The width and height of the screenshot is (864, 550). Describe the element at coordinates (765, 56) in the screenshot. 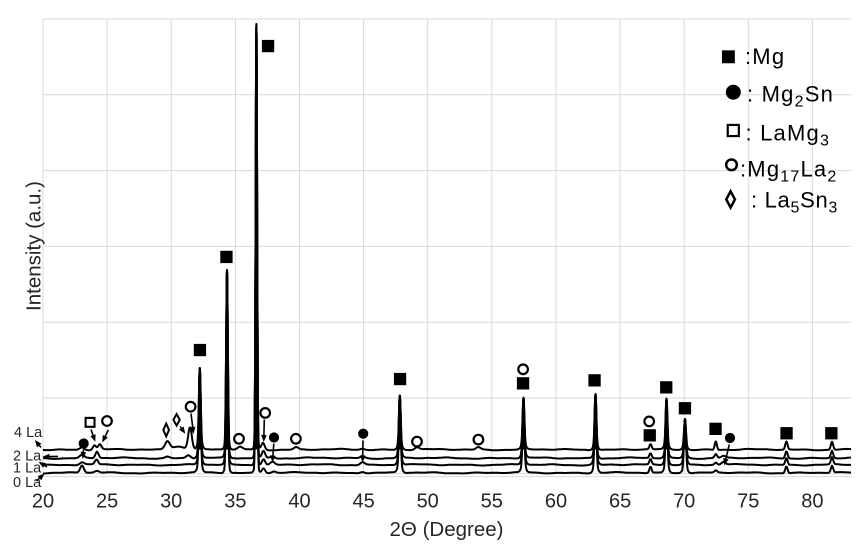

I see `svg-text: :Mg` at that location.